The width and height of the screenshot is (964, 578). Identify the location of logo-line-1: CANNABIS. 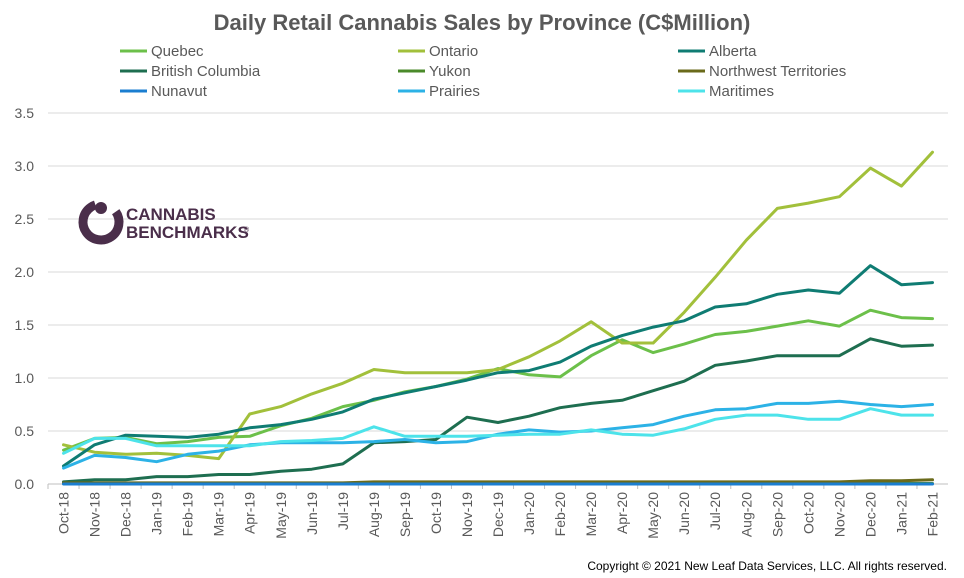
(171, 214).